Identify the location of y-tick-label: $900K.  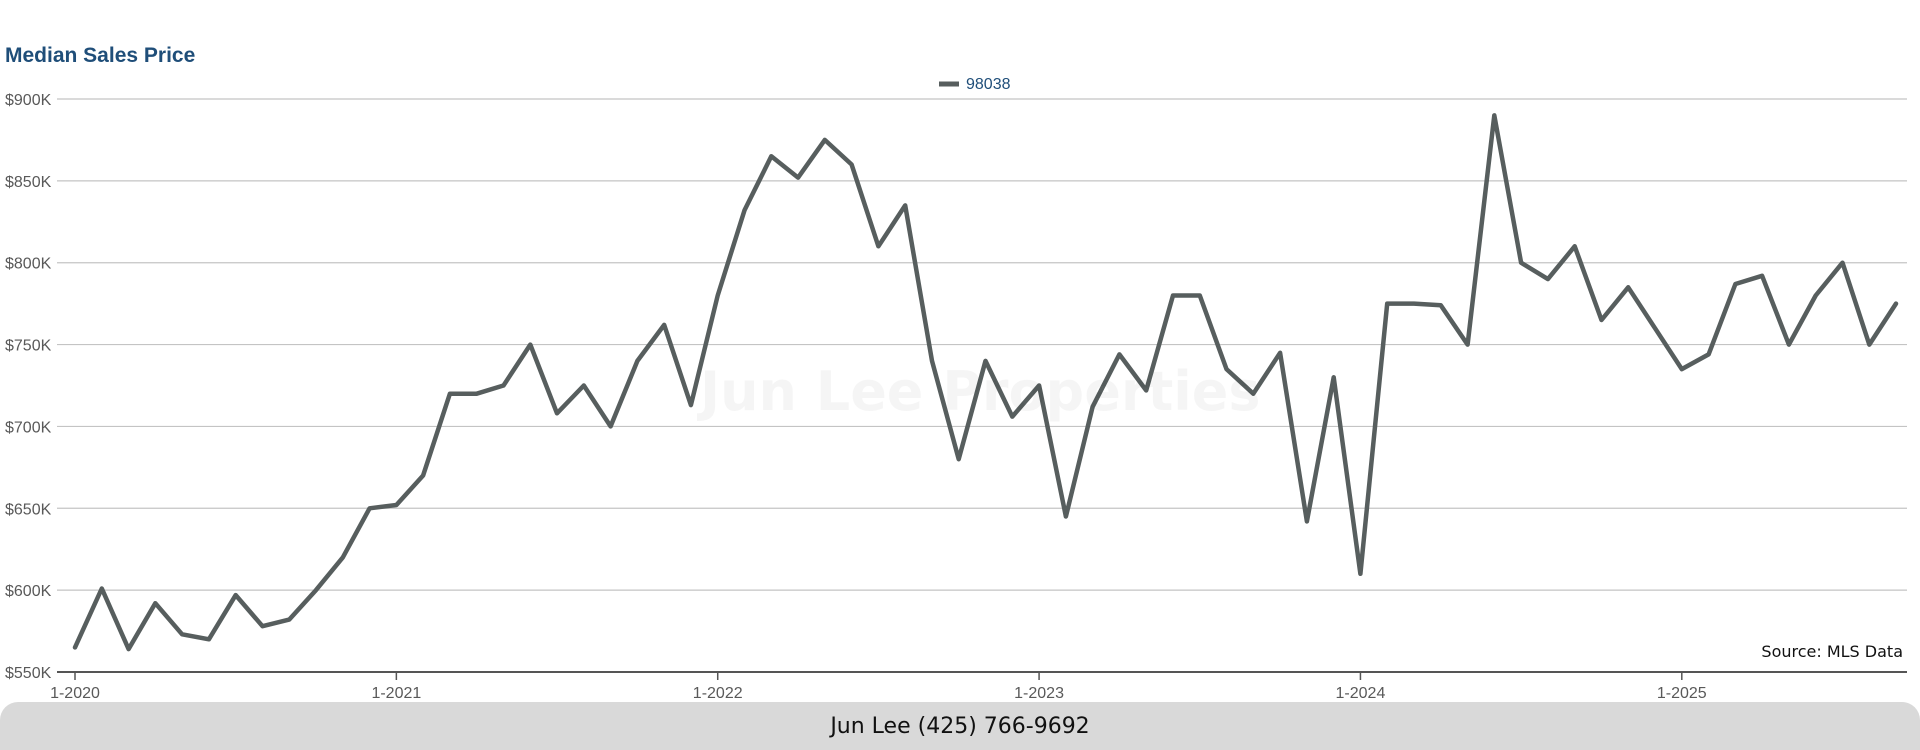
(28, 100).